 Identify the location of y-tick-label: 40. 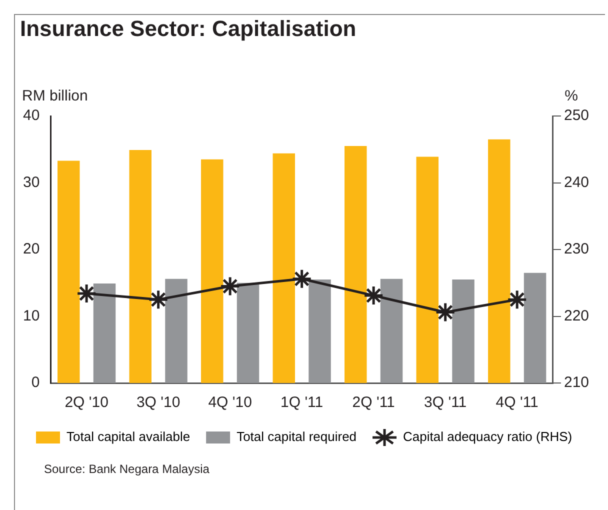
(31, 115).